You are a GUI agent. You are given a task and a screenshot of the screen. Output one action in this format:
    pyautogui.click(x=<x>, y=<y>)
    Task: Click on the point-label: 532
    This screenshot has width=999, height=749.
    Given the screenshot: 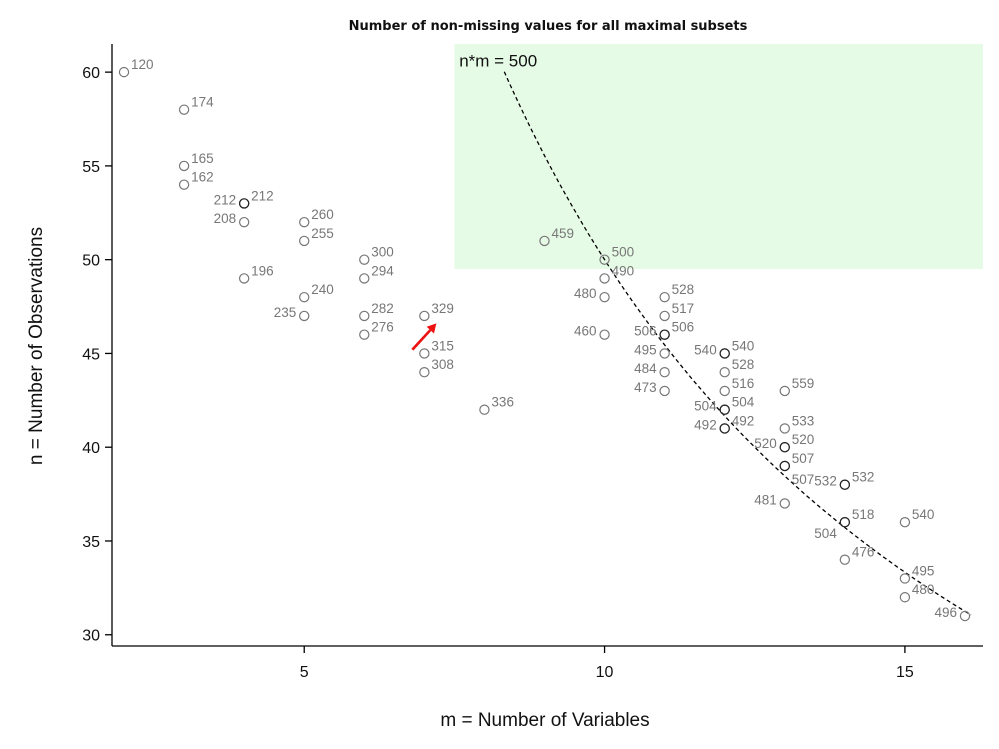 What is the action you would take?
    pyautogui.click(x=825, y=481)
    